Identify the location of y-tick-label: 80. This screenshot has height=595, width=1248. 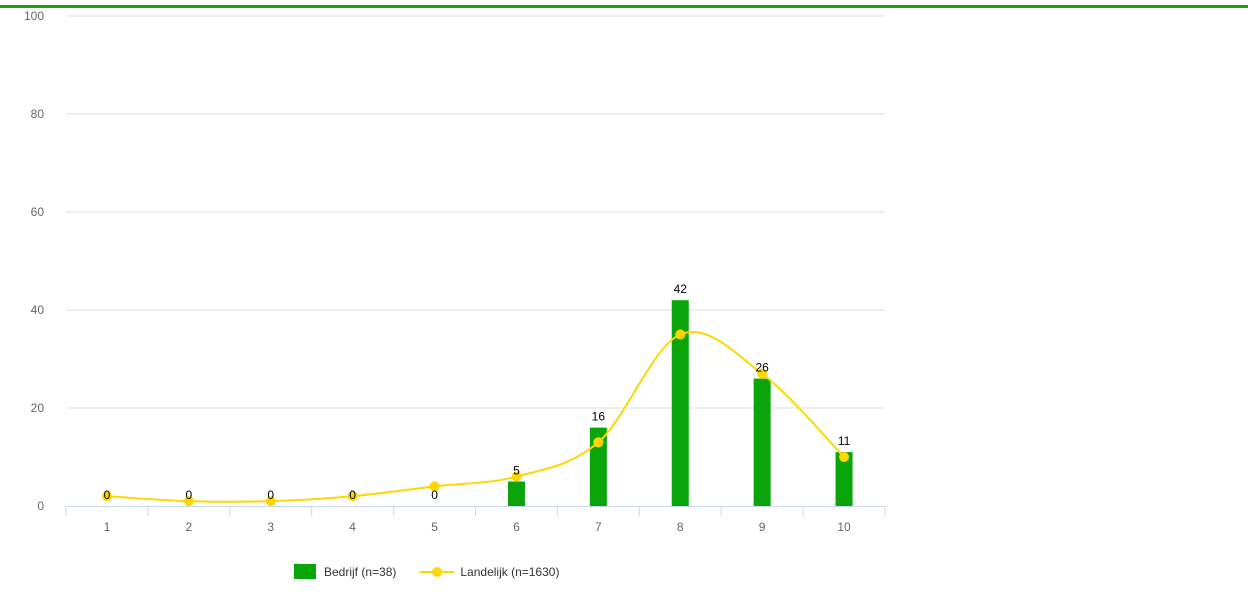
(38, 114).